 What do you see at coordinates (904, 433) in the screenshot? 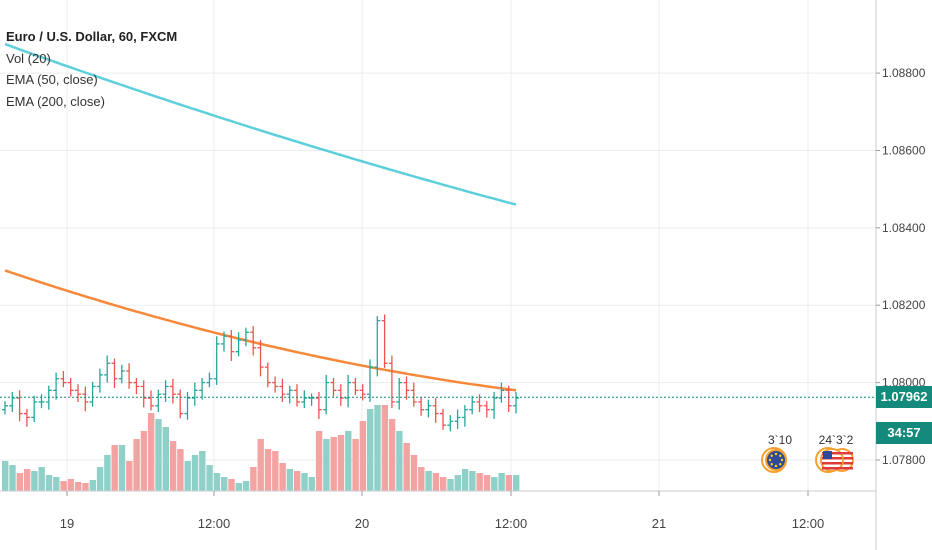
I see `bar-countdown-tag: 34:57` at bounding box center [904, 433].